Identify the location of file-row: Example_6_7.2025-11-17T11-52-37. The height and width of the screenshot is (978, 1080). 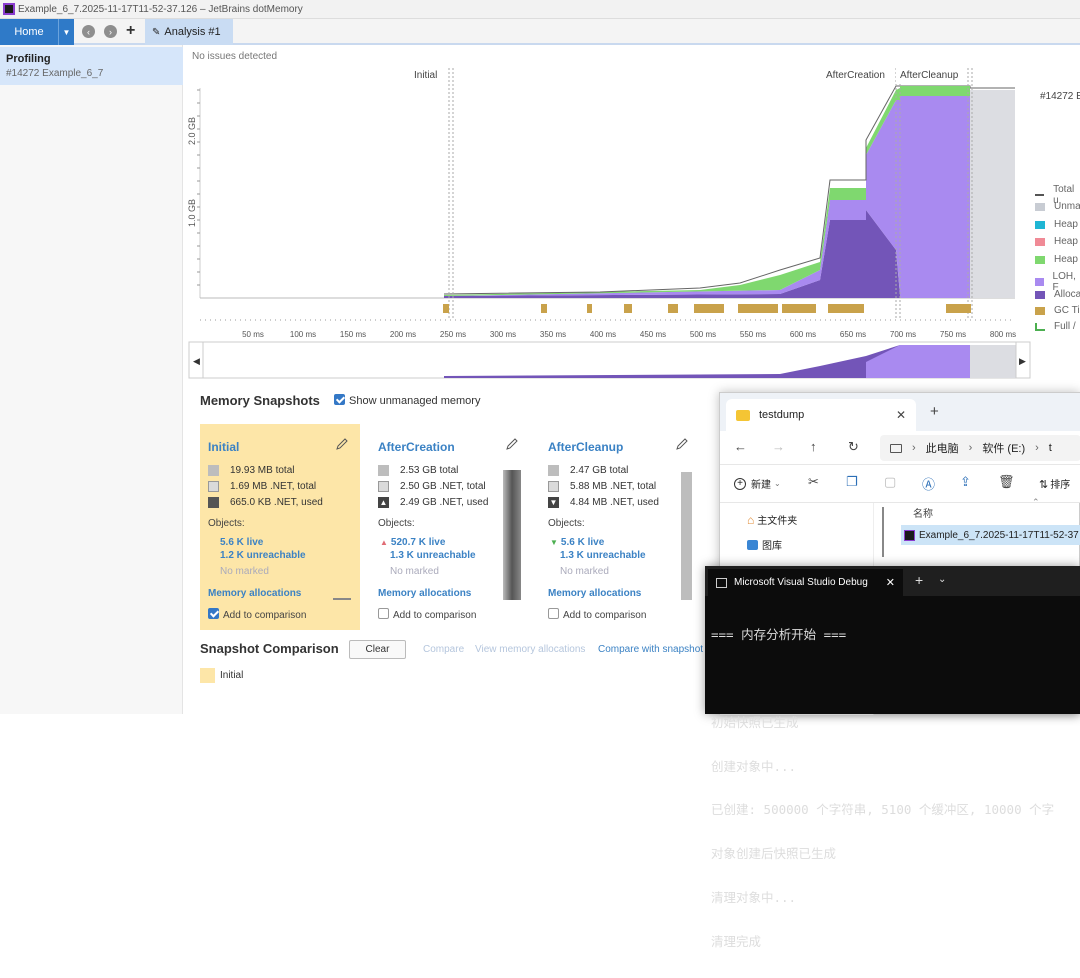
(990, 535).